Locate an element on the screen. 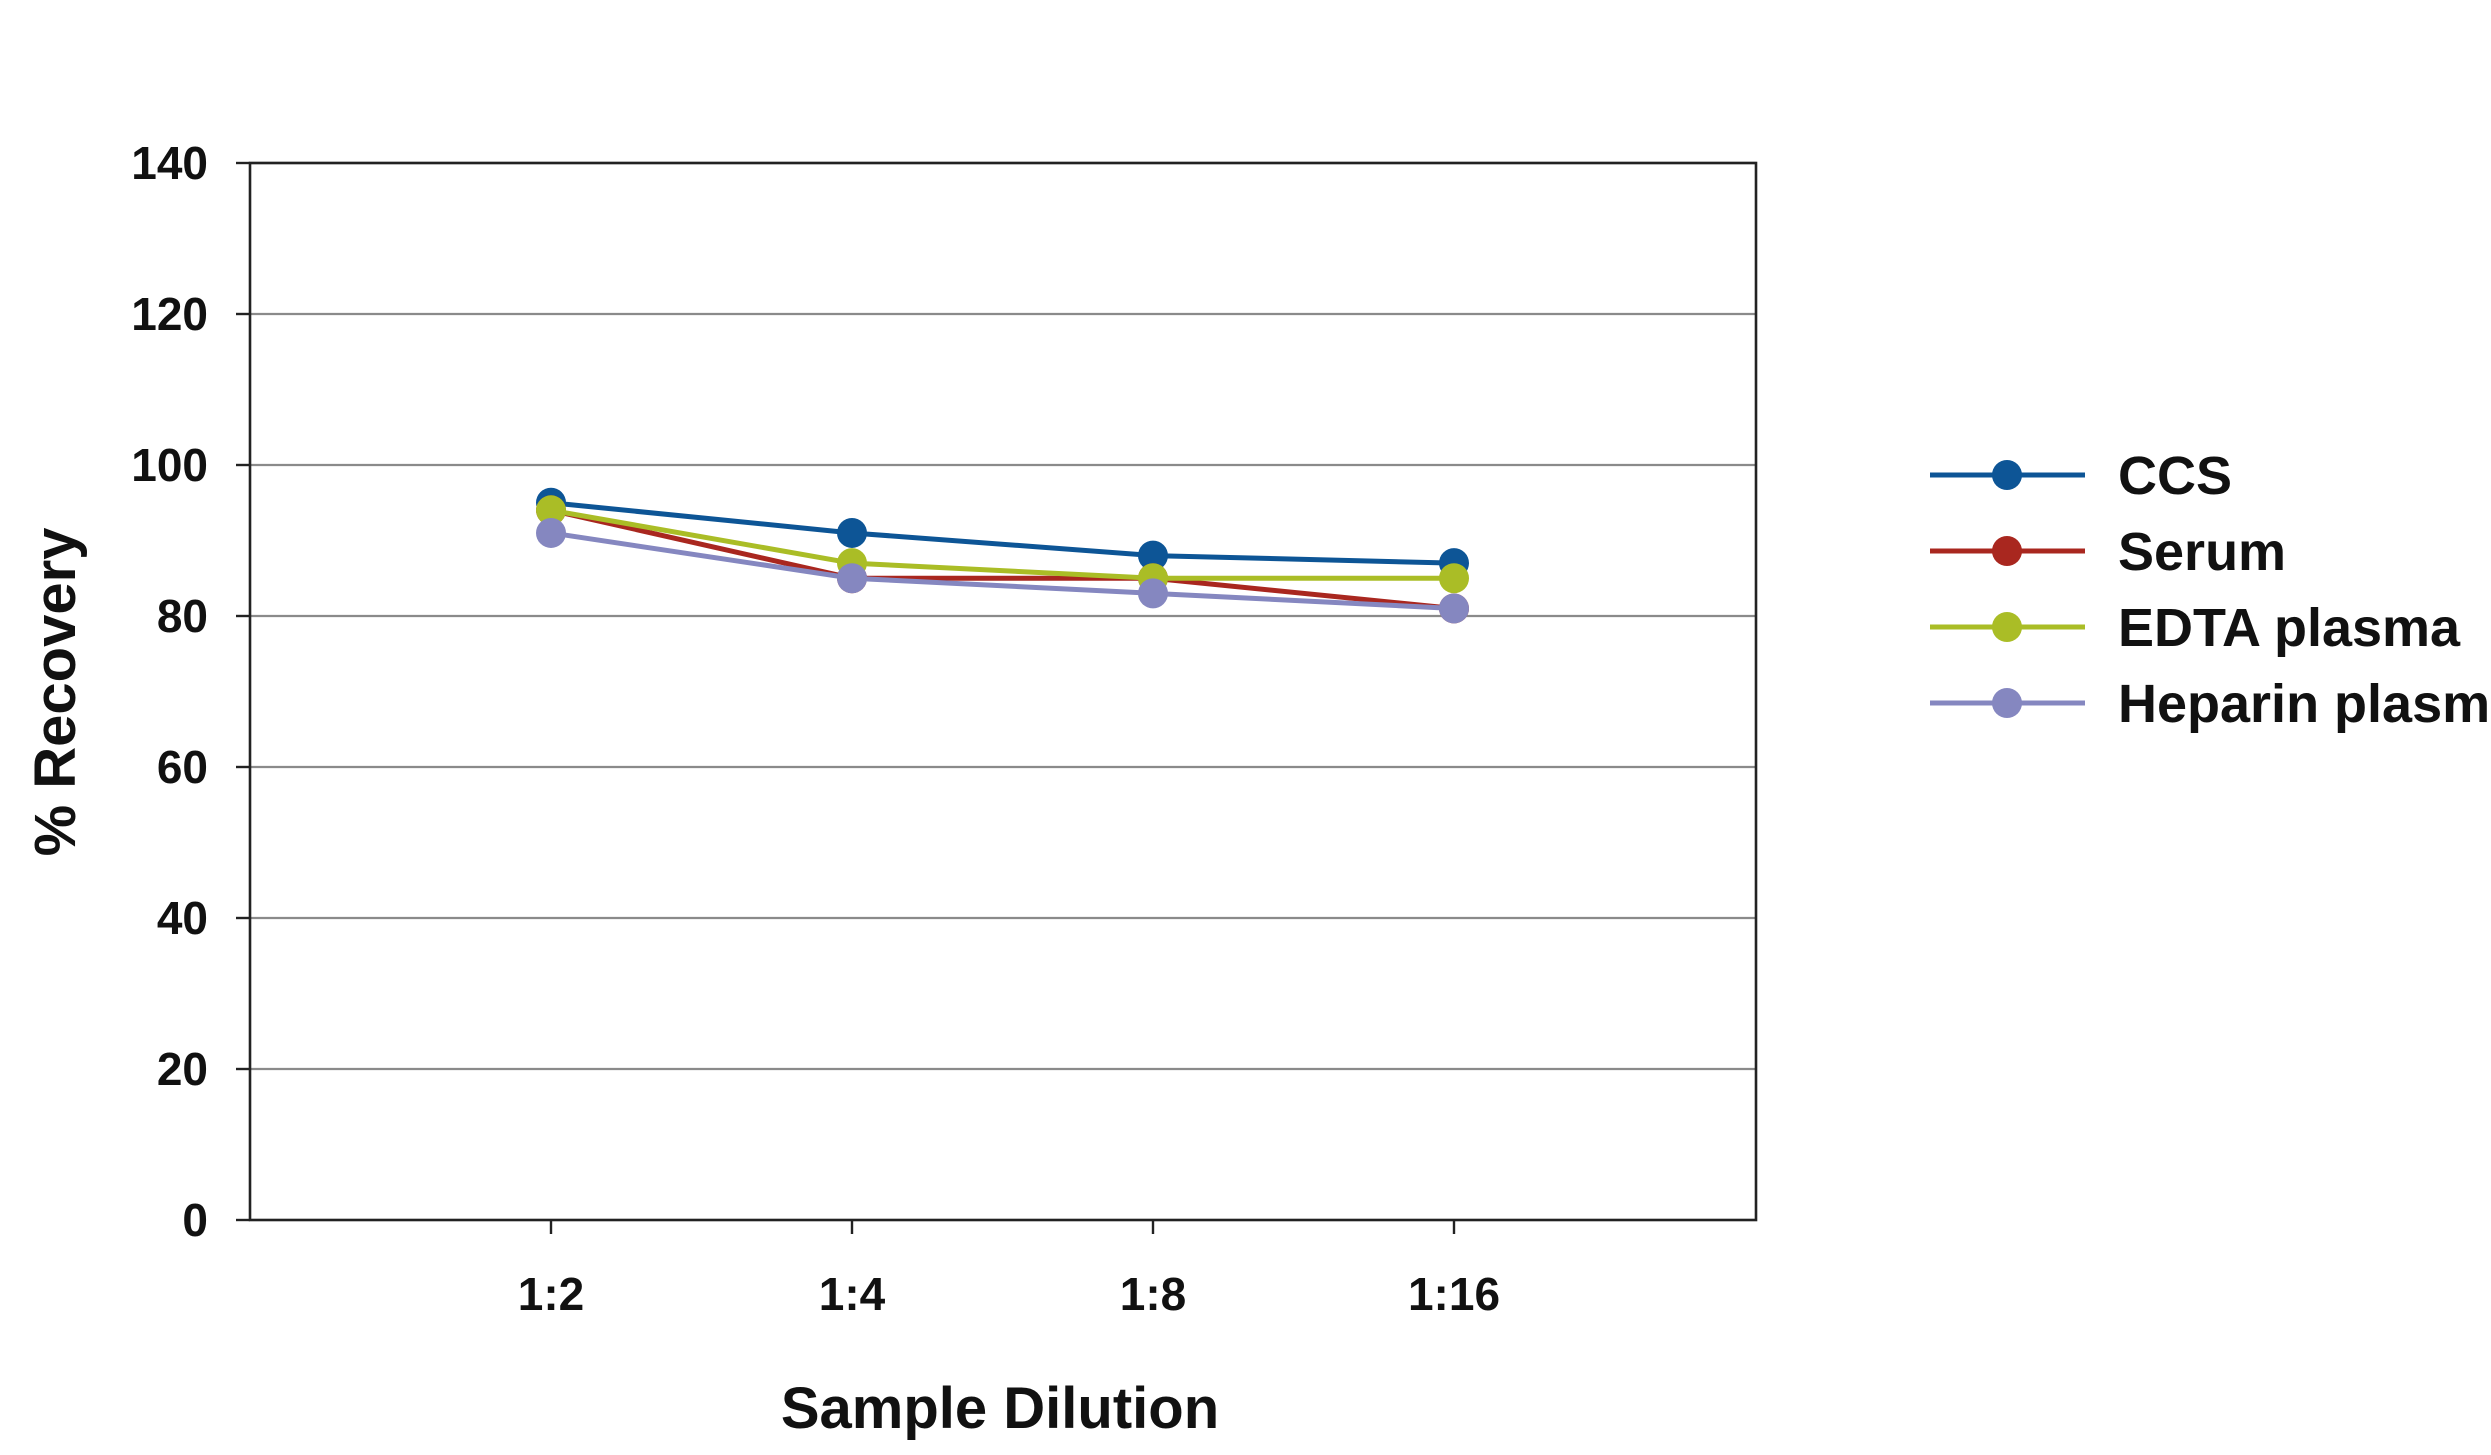 The height and width of the screenshot is (1455, 2491). series-line-heparin-plasma is located at coordinates (1002, 570).